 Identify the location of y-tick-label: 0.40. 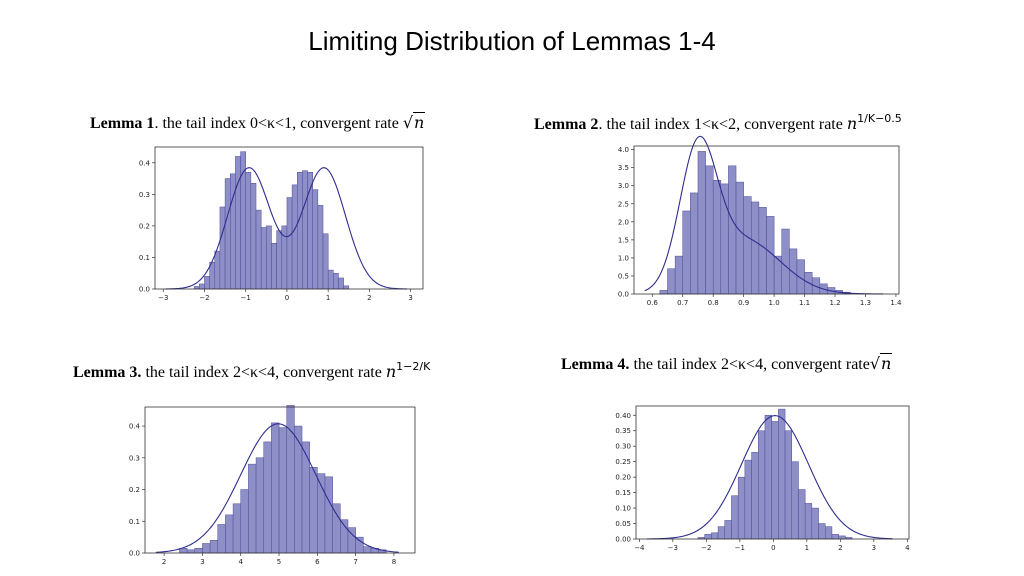
(623, 416).